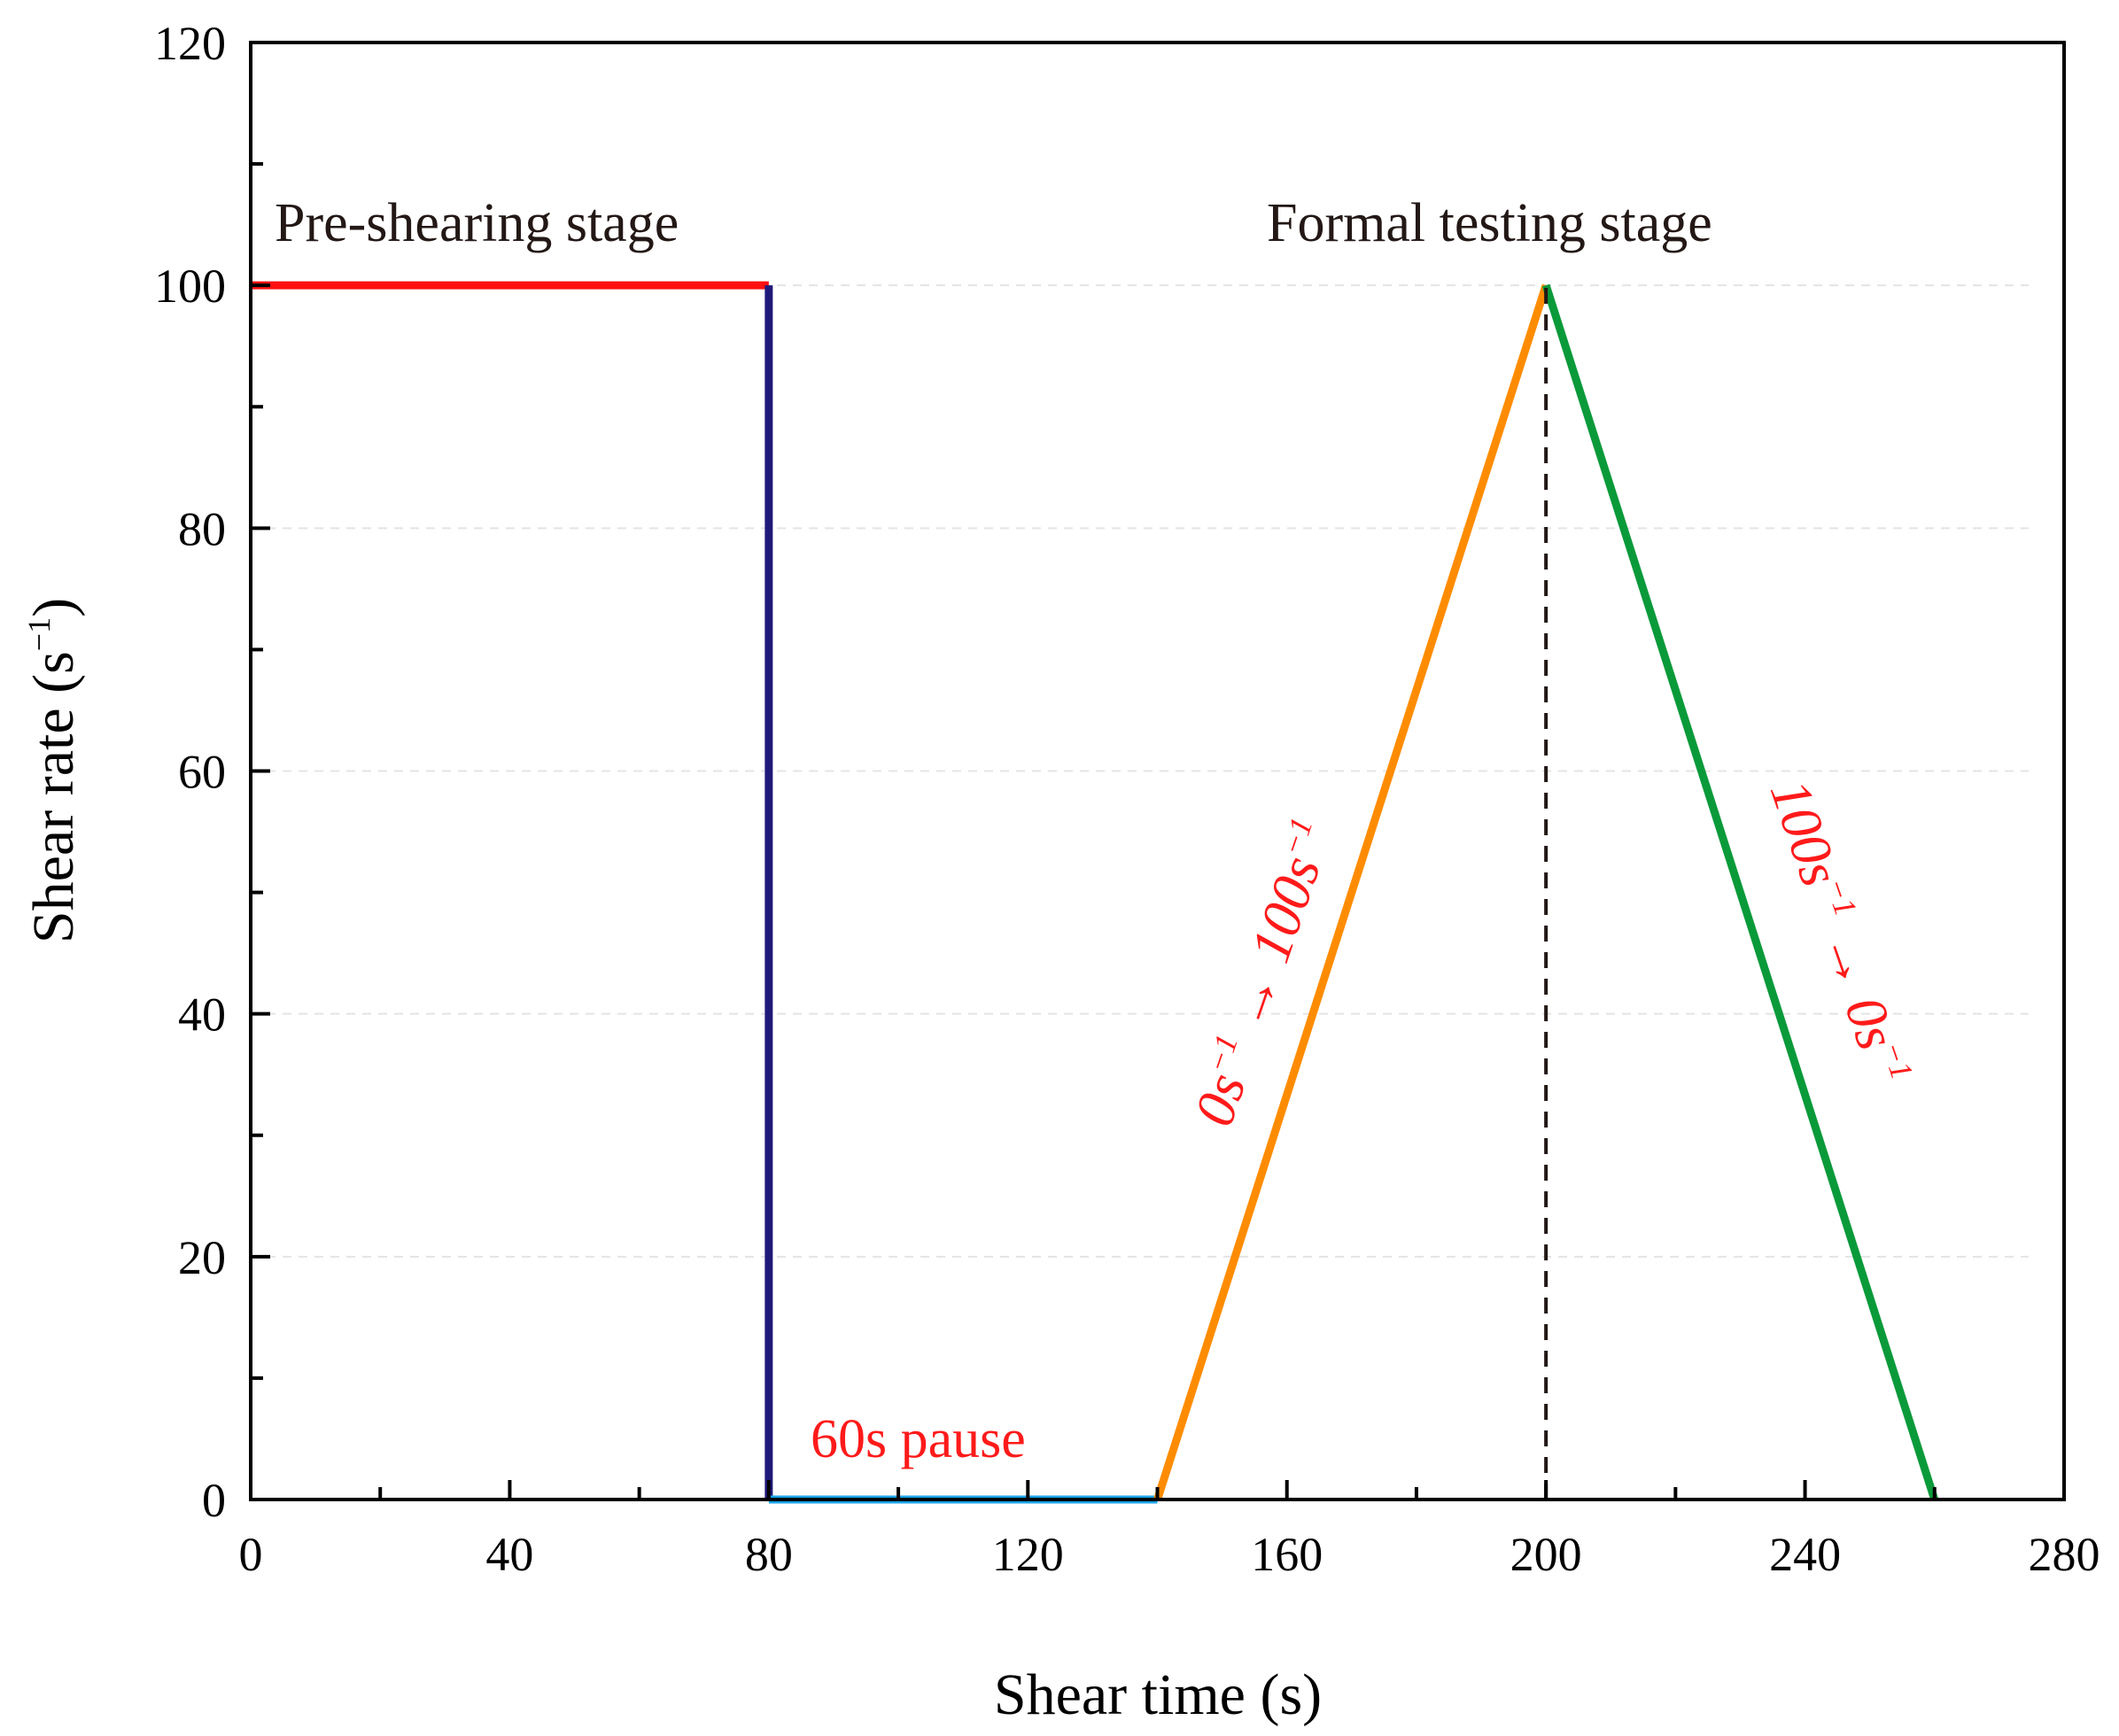 This screenshot has width=2119, height=1736. I want to click on x-tick-label-280: 280, so click(2064, 1554).